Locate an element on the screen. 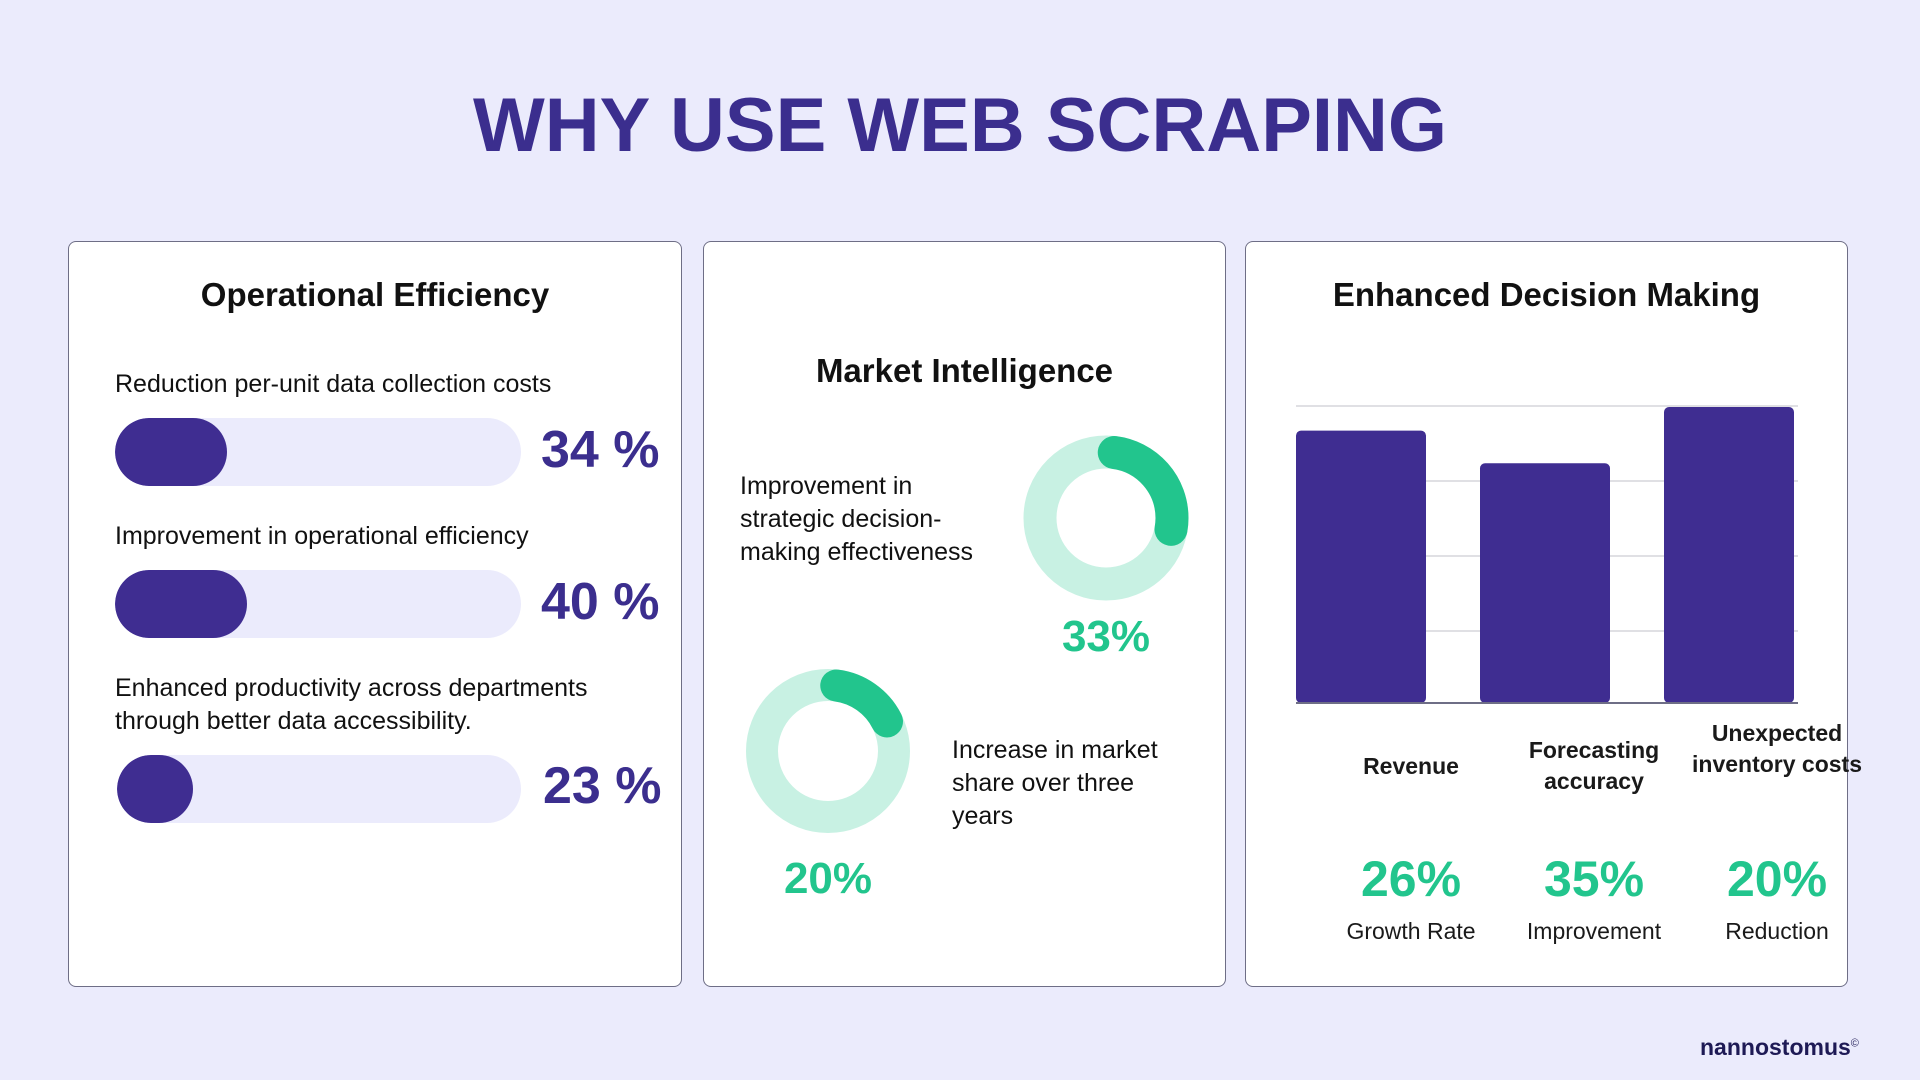 The height and width of the screenshot is (1080, 1920). bar-sub-label: Improvement is located at coordinates (1594, 931).